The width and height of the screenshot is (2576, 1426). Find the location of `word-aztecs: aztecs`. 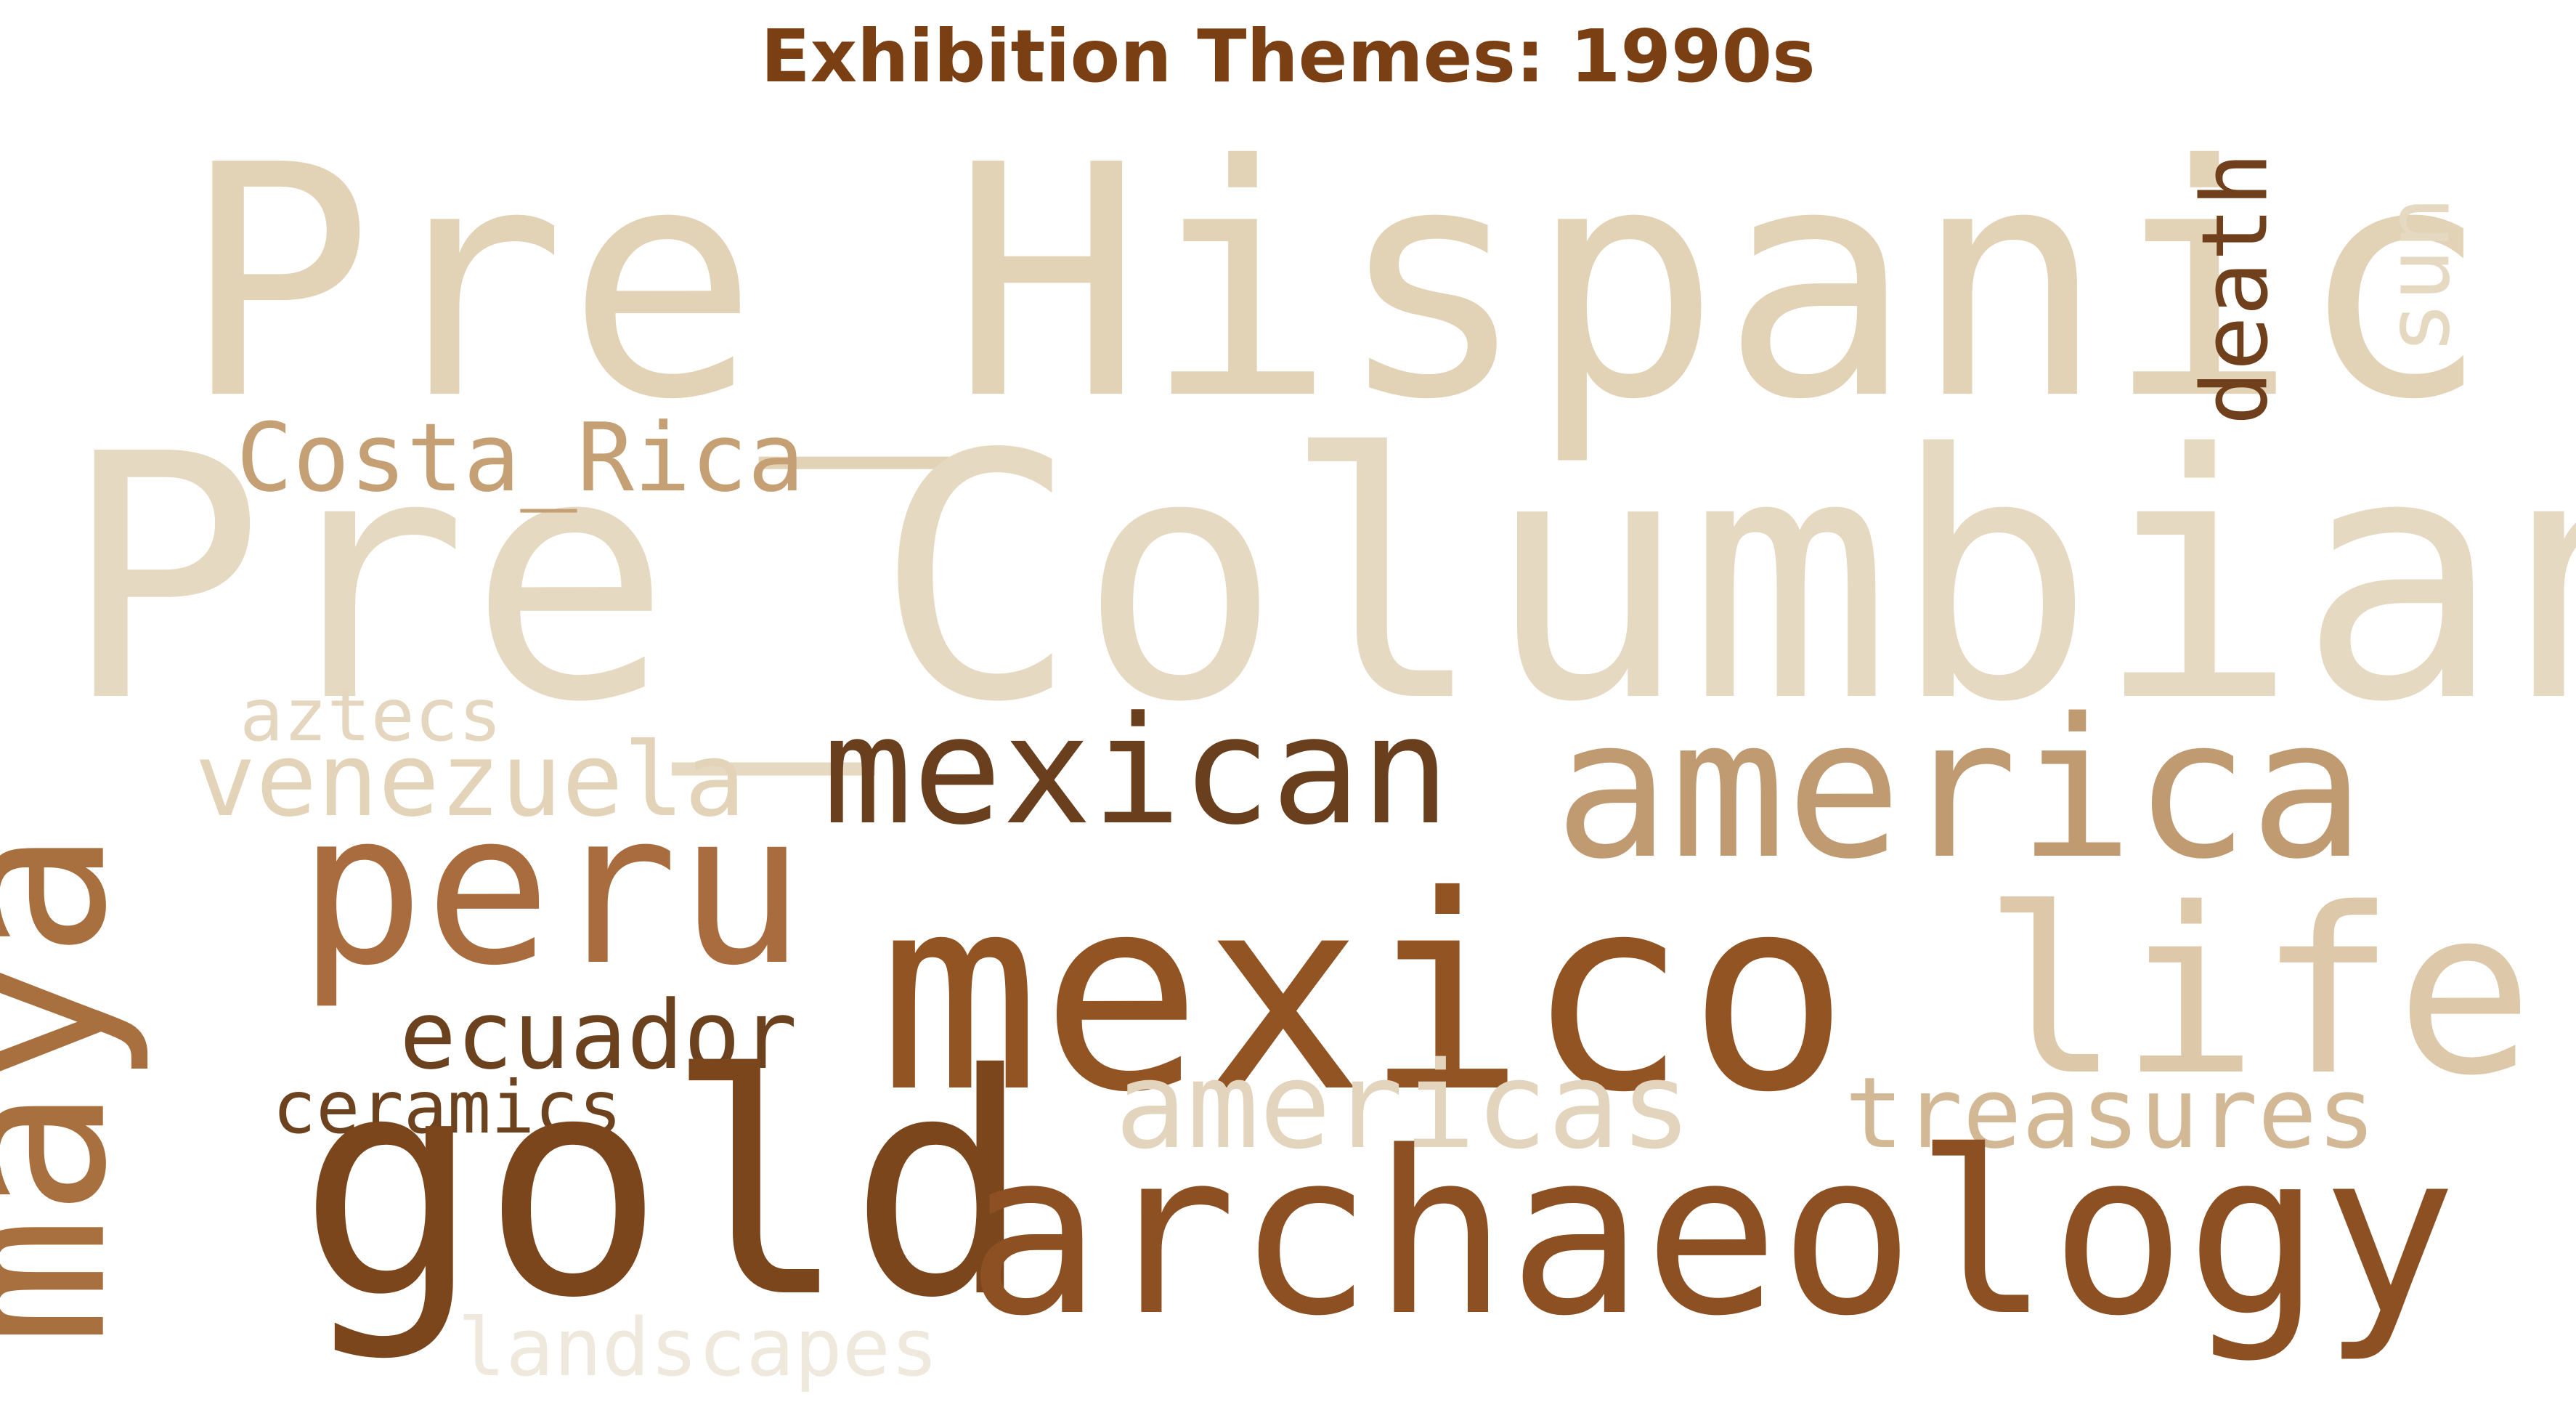

word-aztecs: aztecs is located at coordinates (371, 716).